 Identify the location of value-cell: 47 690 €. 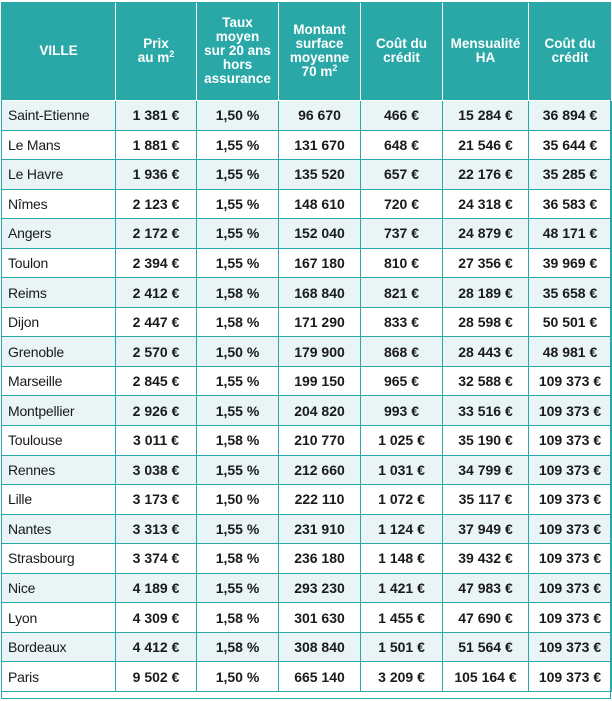
(485, 617).